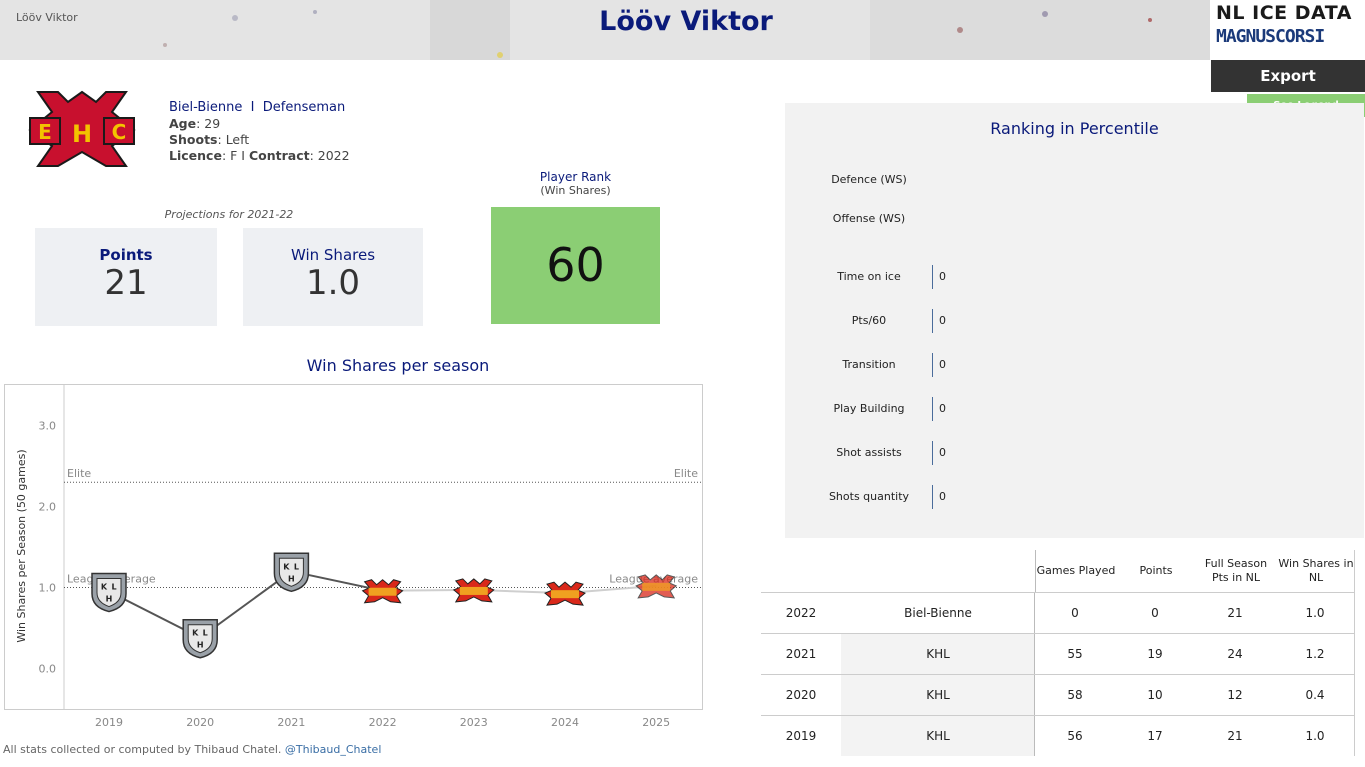 The image size is (1365, 767). What do you see at coordinates (48, 426) in the screenshot?
I see `y-tick-label: 3.0` at bounding box center [48, 426].